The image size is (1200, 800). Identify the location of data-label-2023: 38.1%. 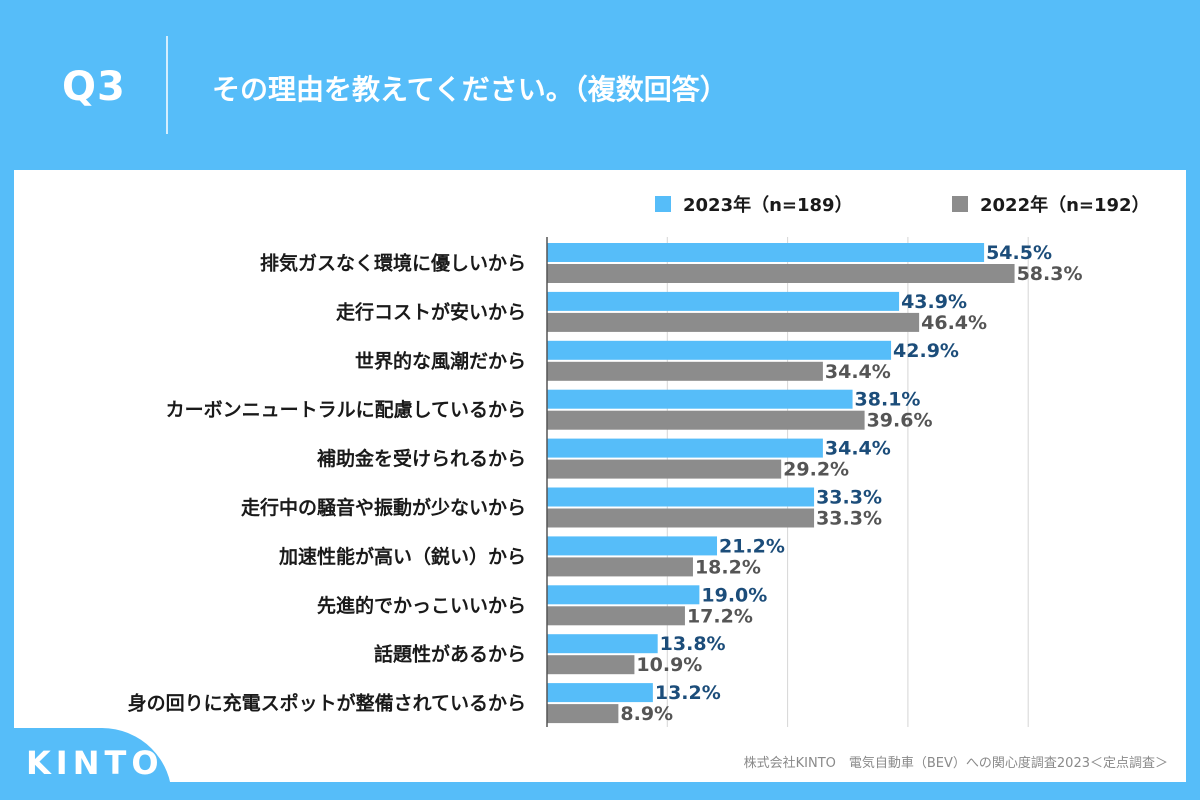
(888, 400).